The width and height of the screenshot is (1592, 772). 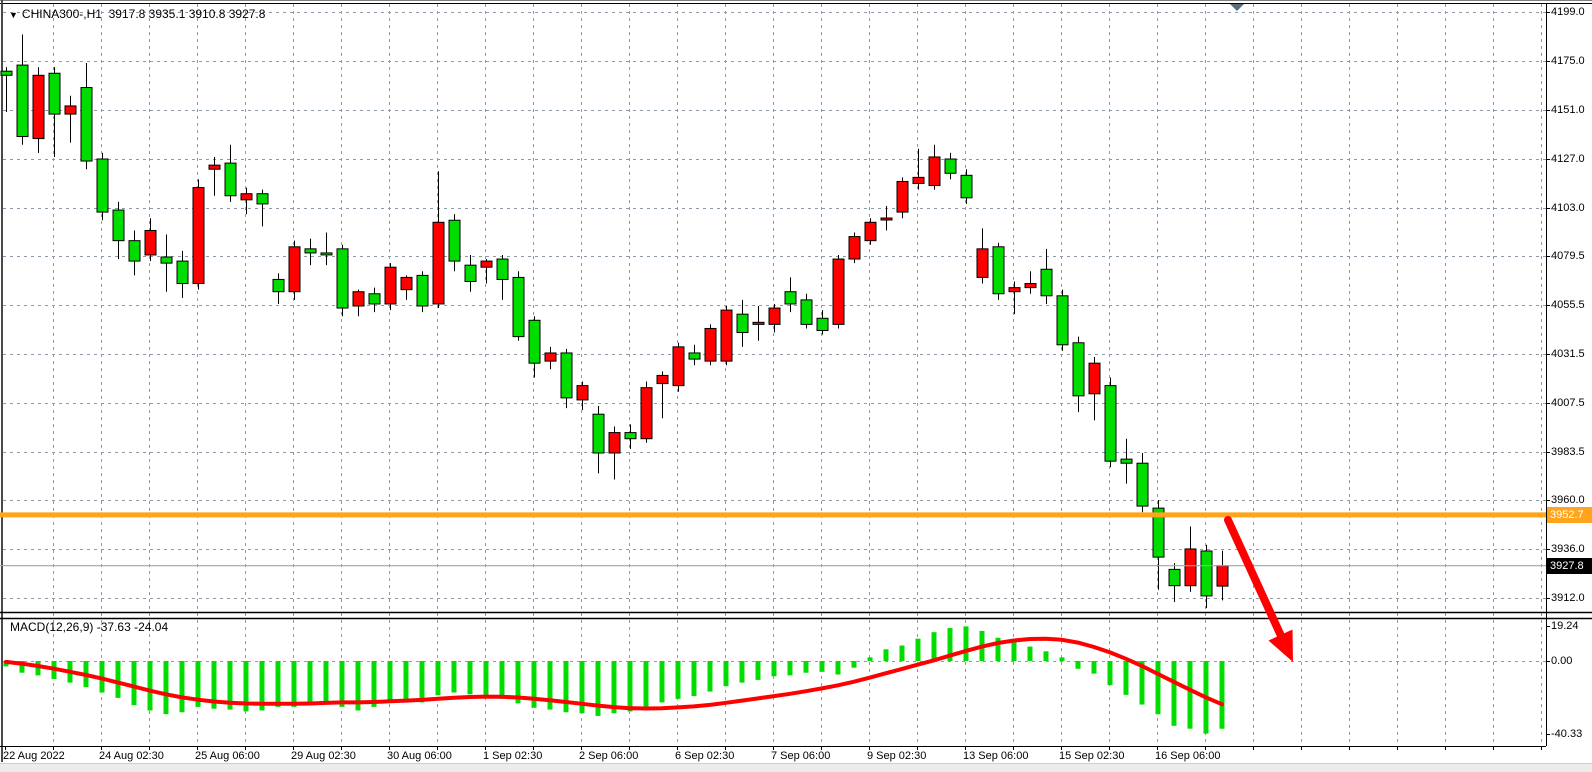 What do you see at coordinates (609, 756) in the screenshot?
I see `date-tick-label: 2 Sep 06:00` at bounding box center [609, 756].